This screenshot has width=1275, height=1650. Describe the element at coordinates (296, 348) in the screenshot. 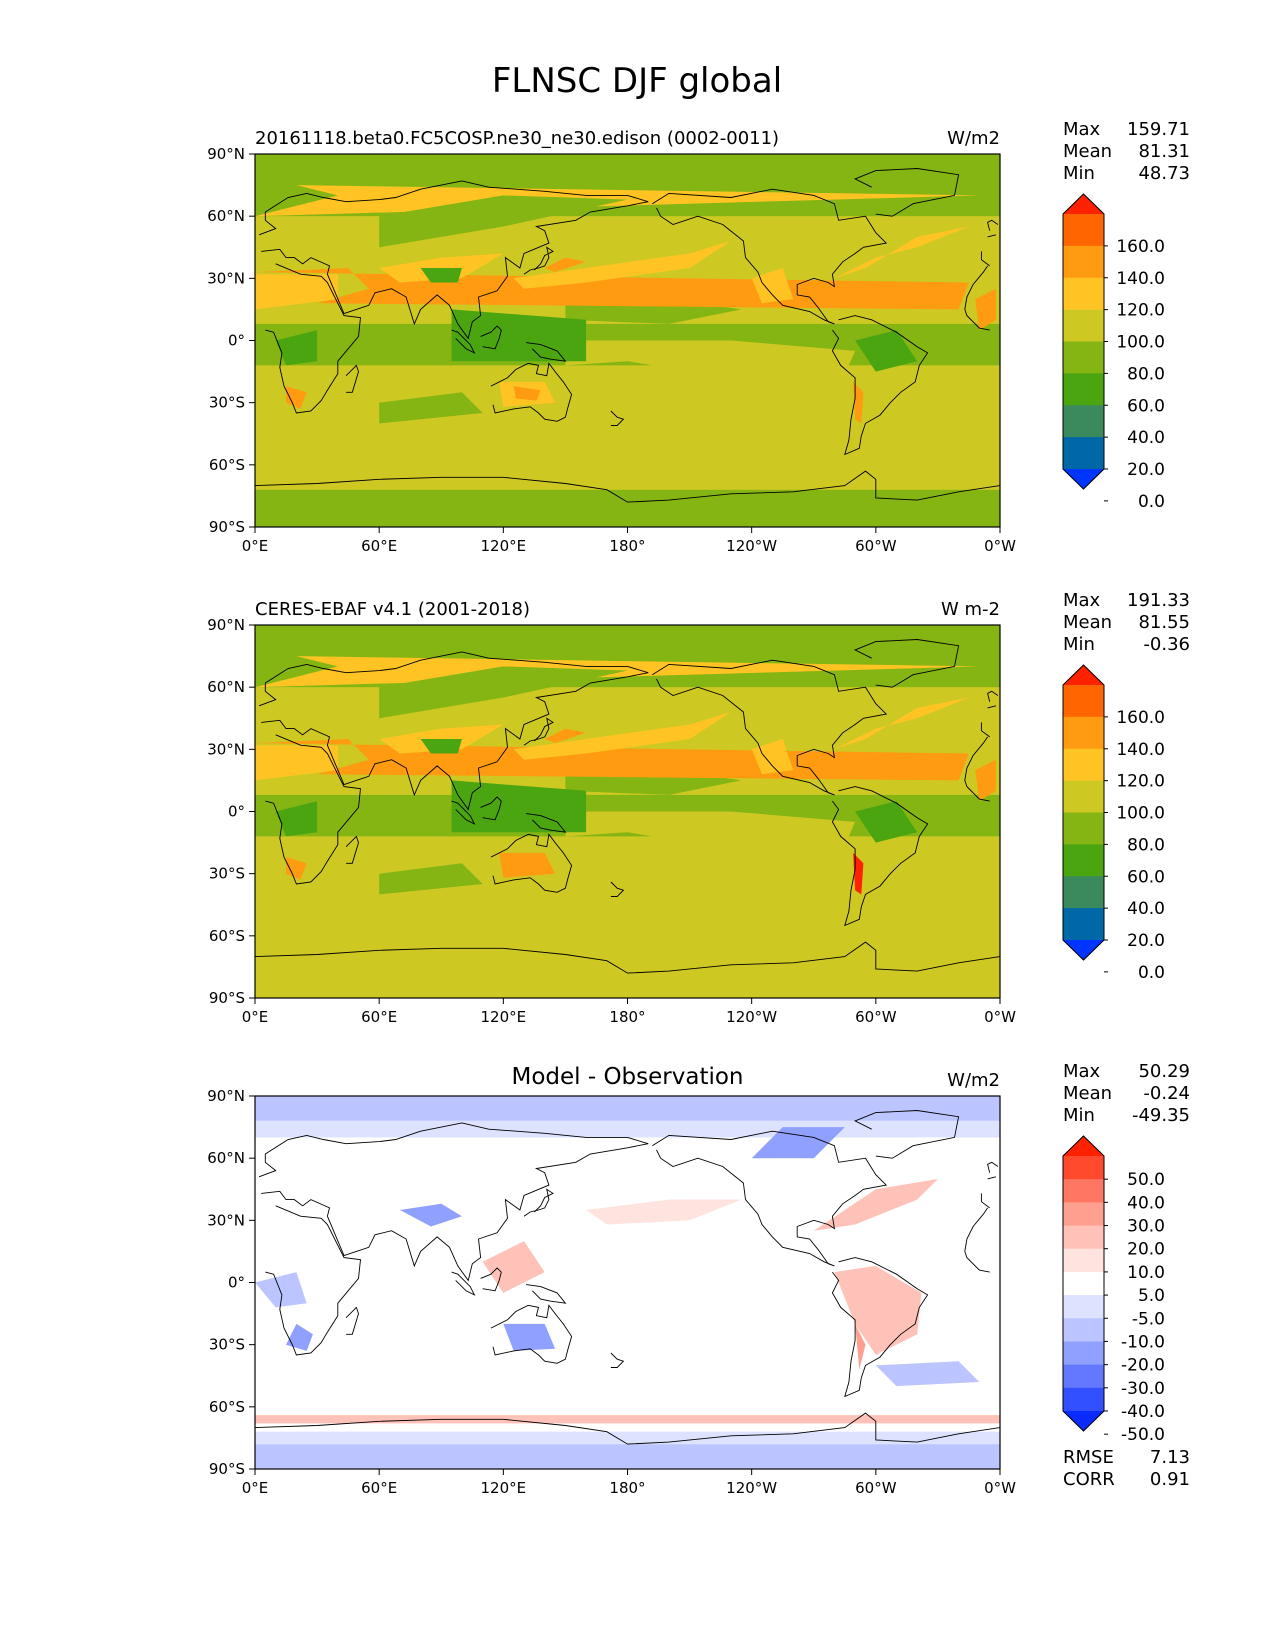

I see `field-blob-congo` at that location.